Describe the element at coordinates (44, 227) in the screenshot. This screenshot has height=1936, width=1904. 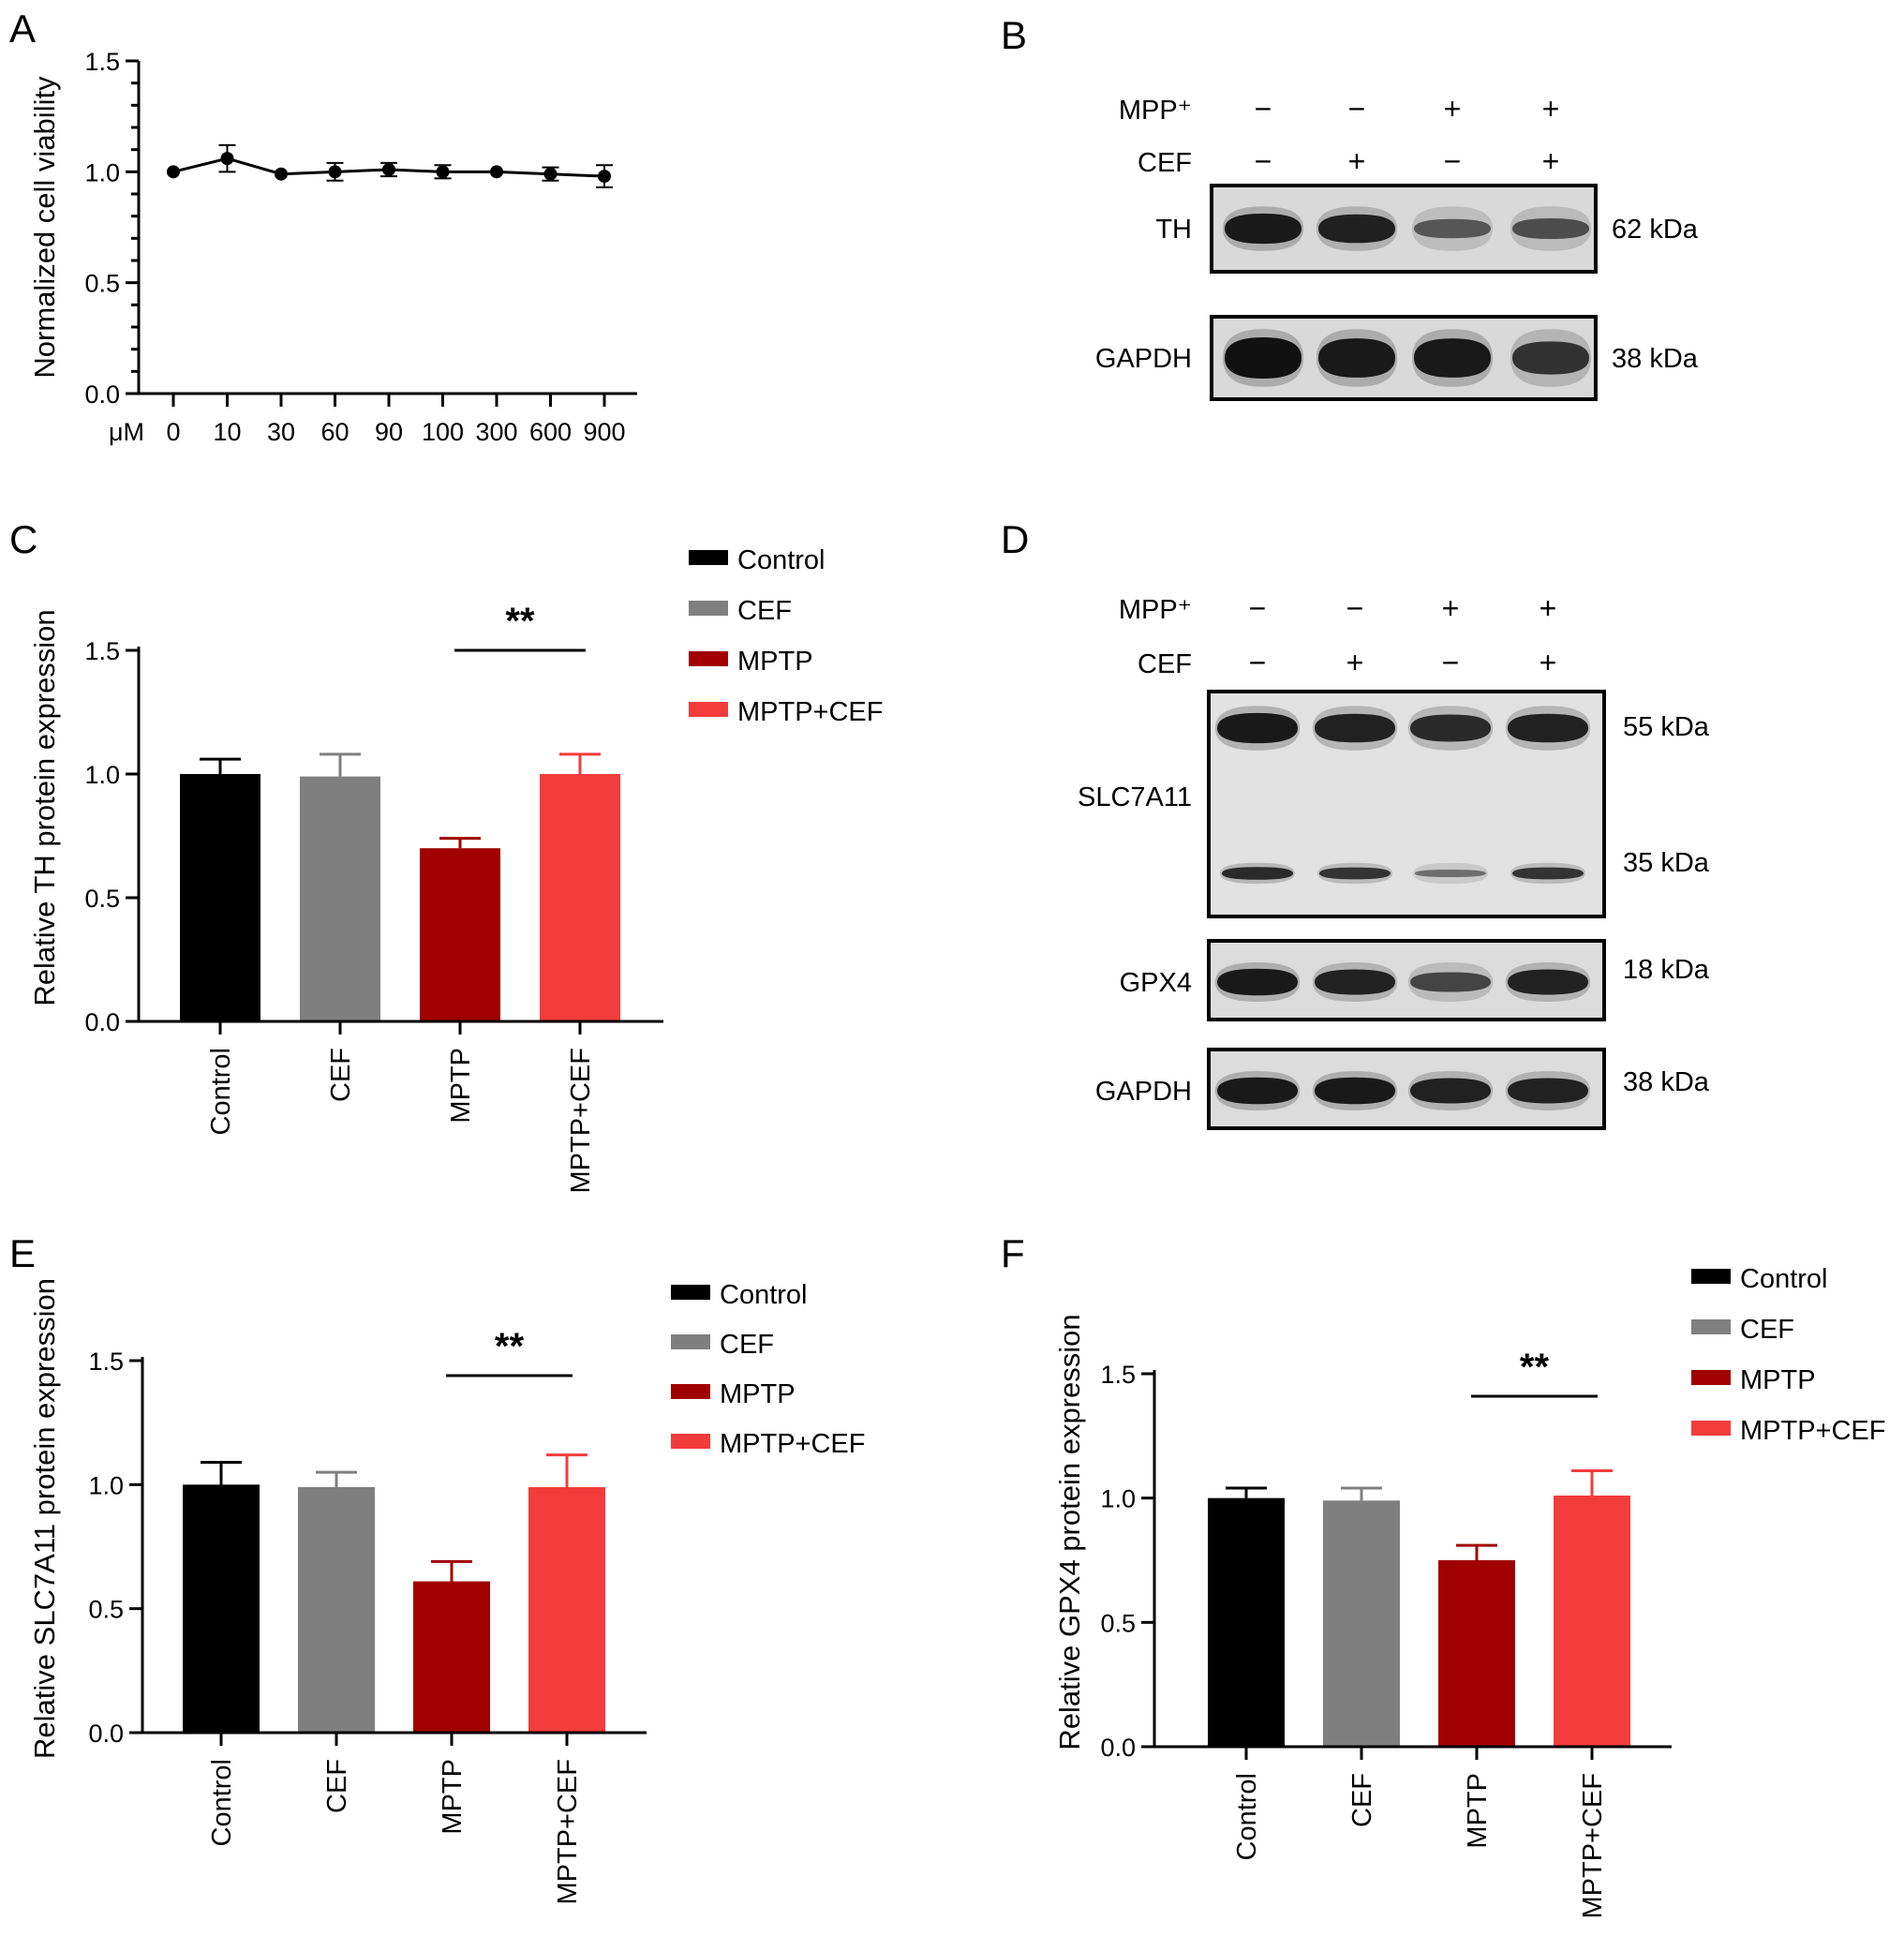
I see `y-axis-label: Normalized cell viability` at that location.